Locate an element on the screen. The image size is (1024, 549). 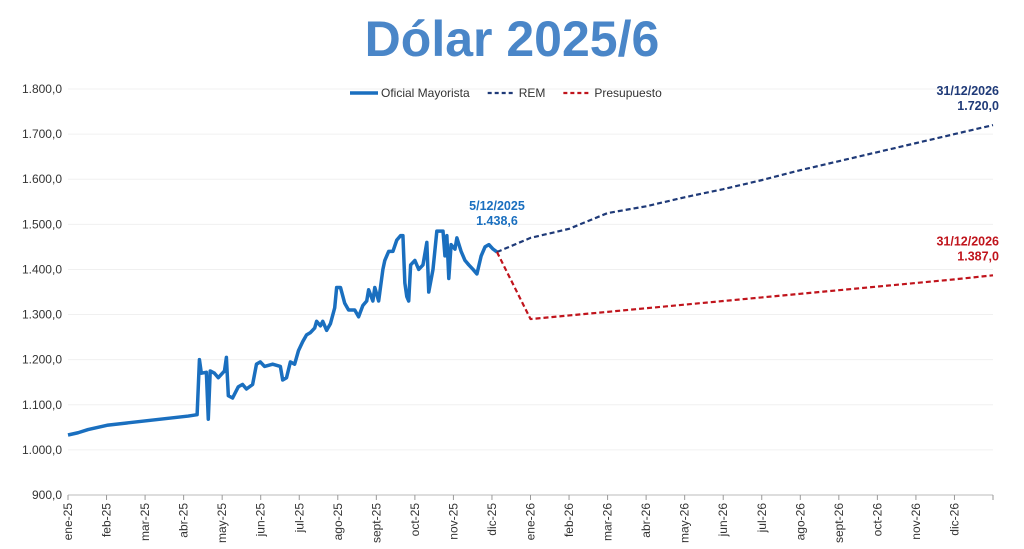
x-tick-label: ago-26 is located at coordinates (800, 522).